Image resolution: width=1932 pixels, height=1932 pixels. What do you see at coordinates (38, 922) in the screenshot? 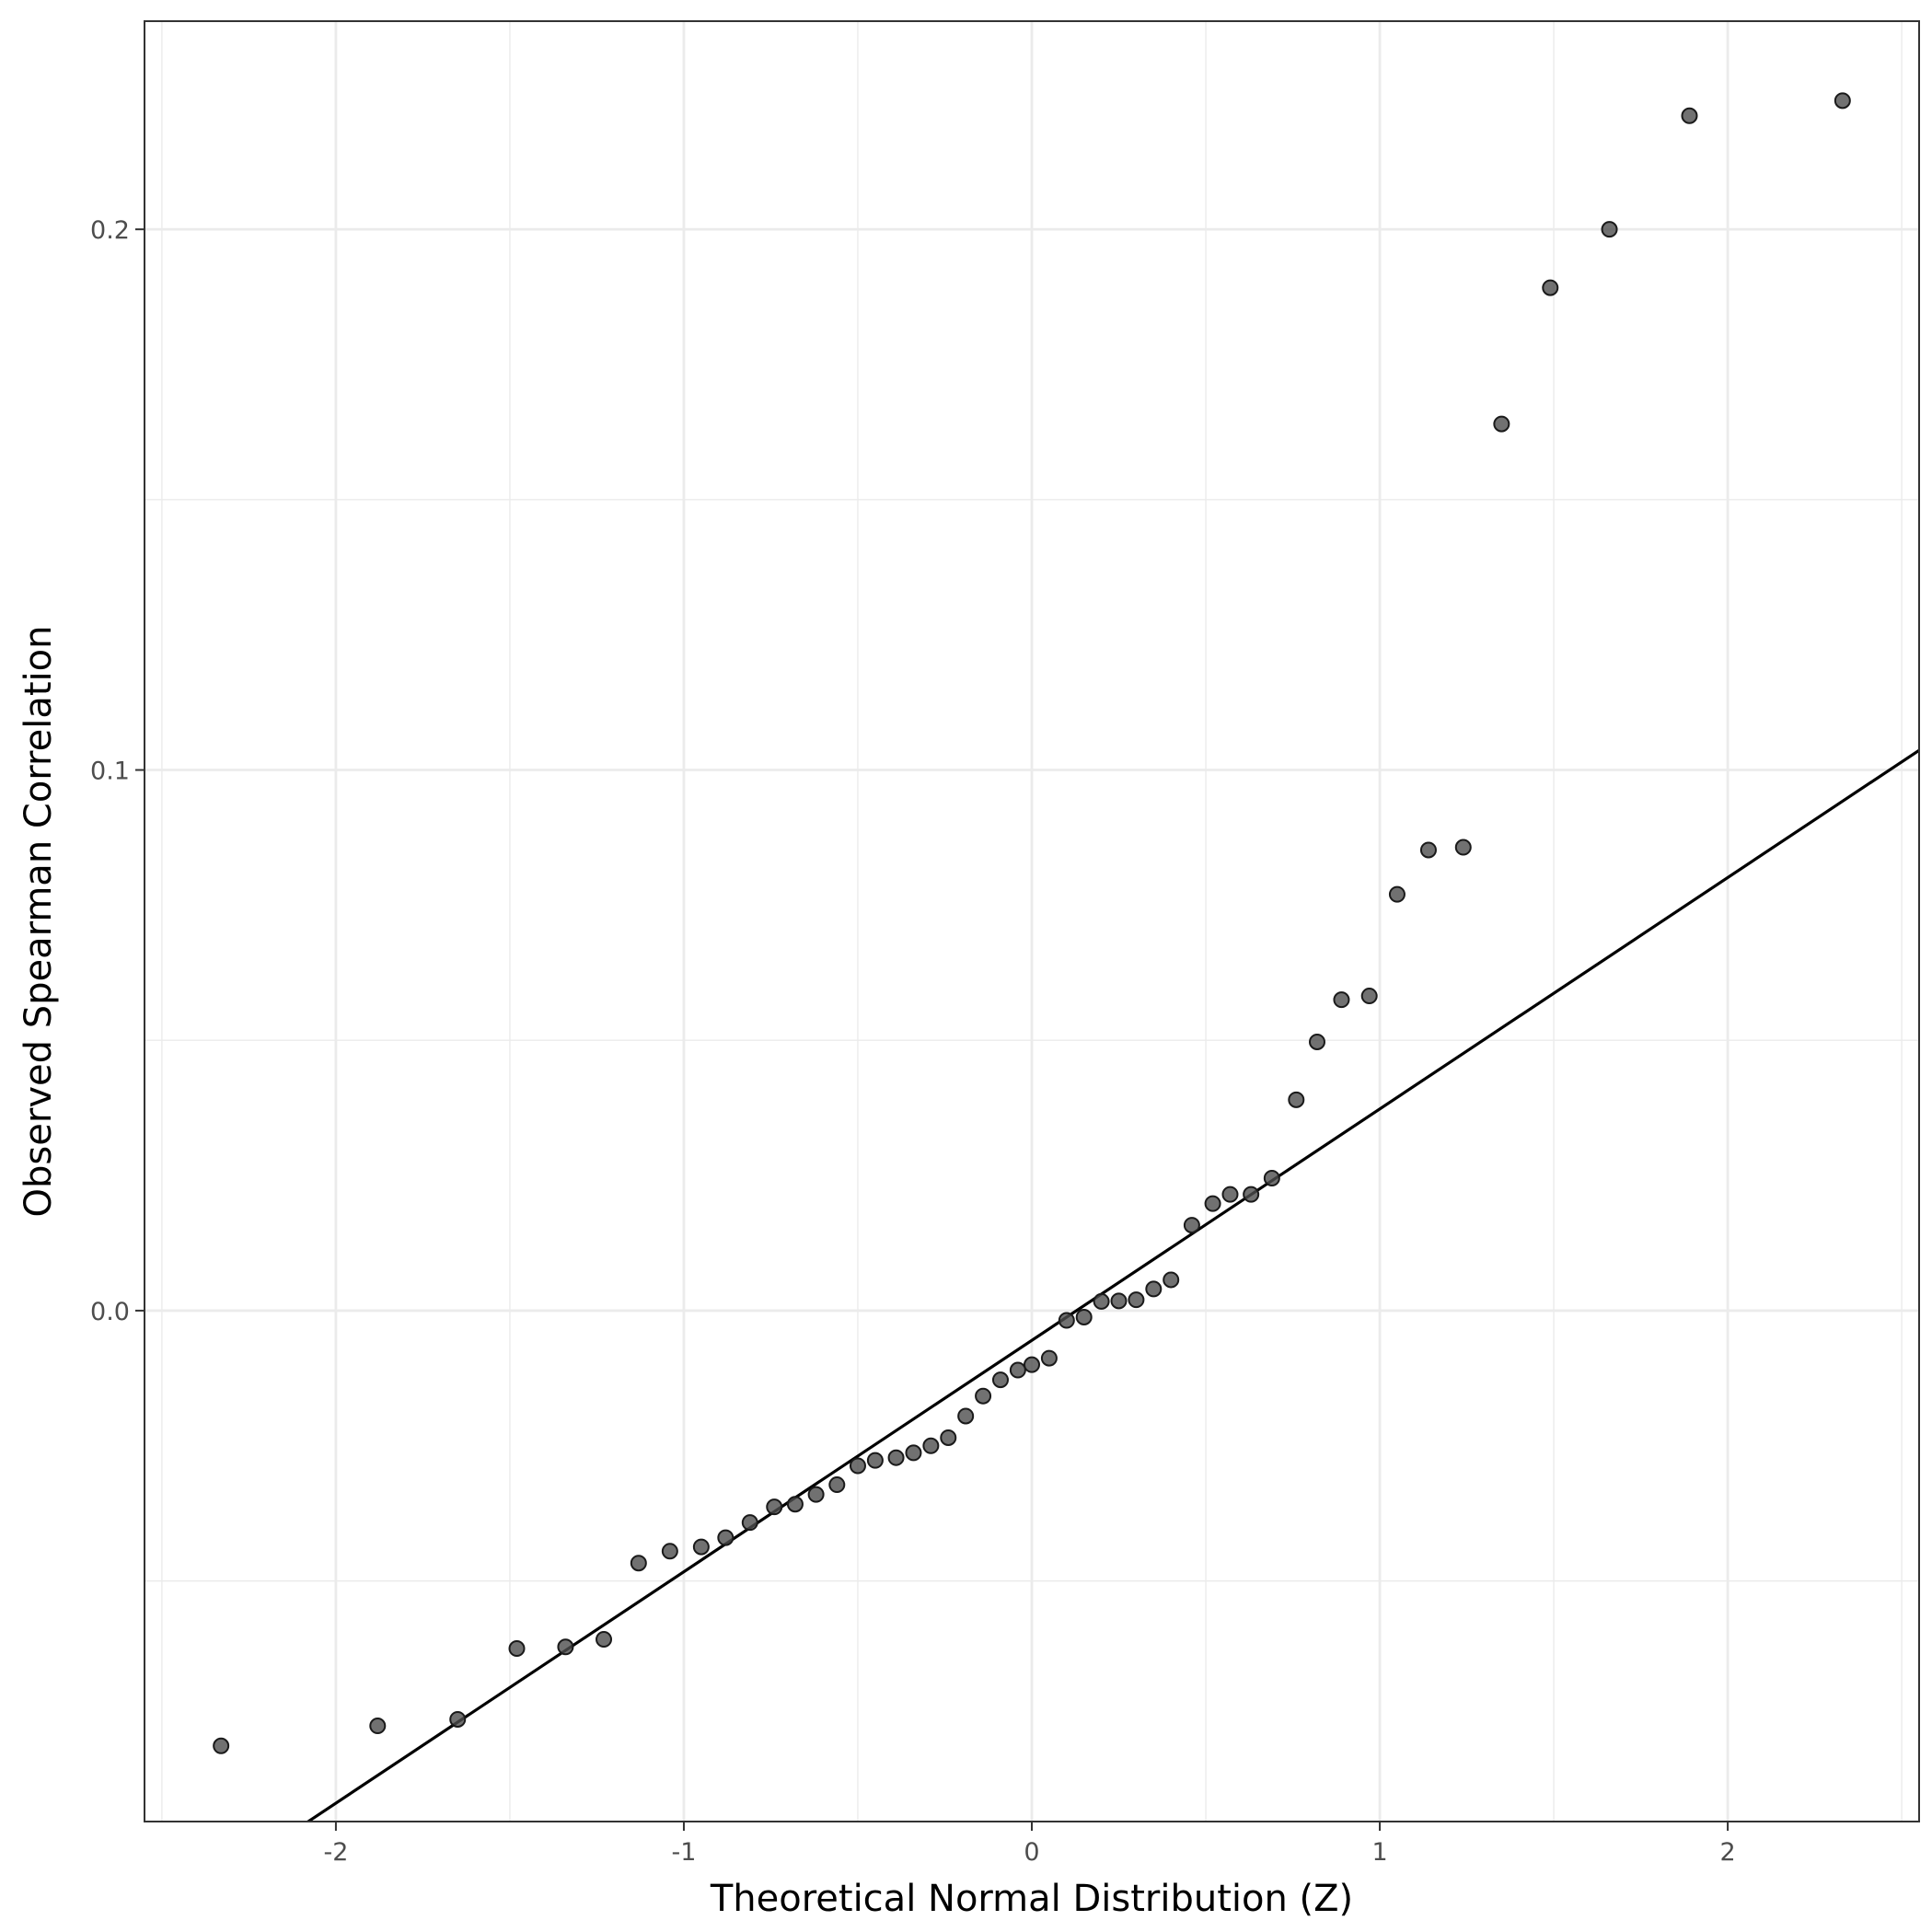
I see `y-axis-title: Observed Spearman Correlation` at bounding box center [38, 922].